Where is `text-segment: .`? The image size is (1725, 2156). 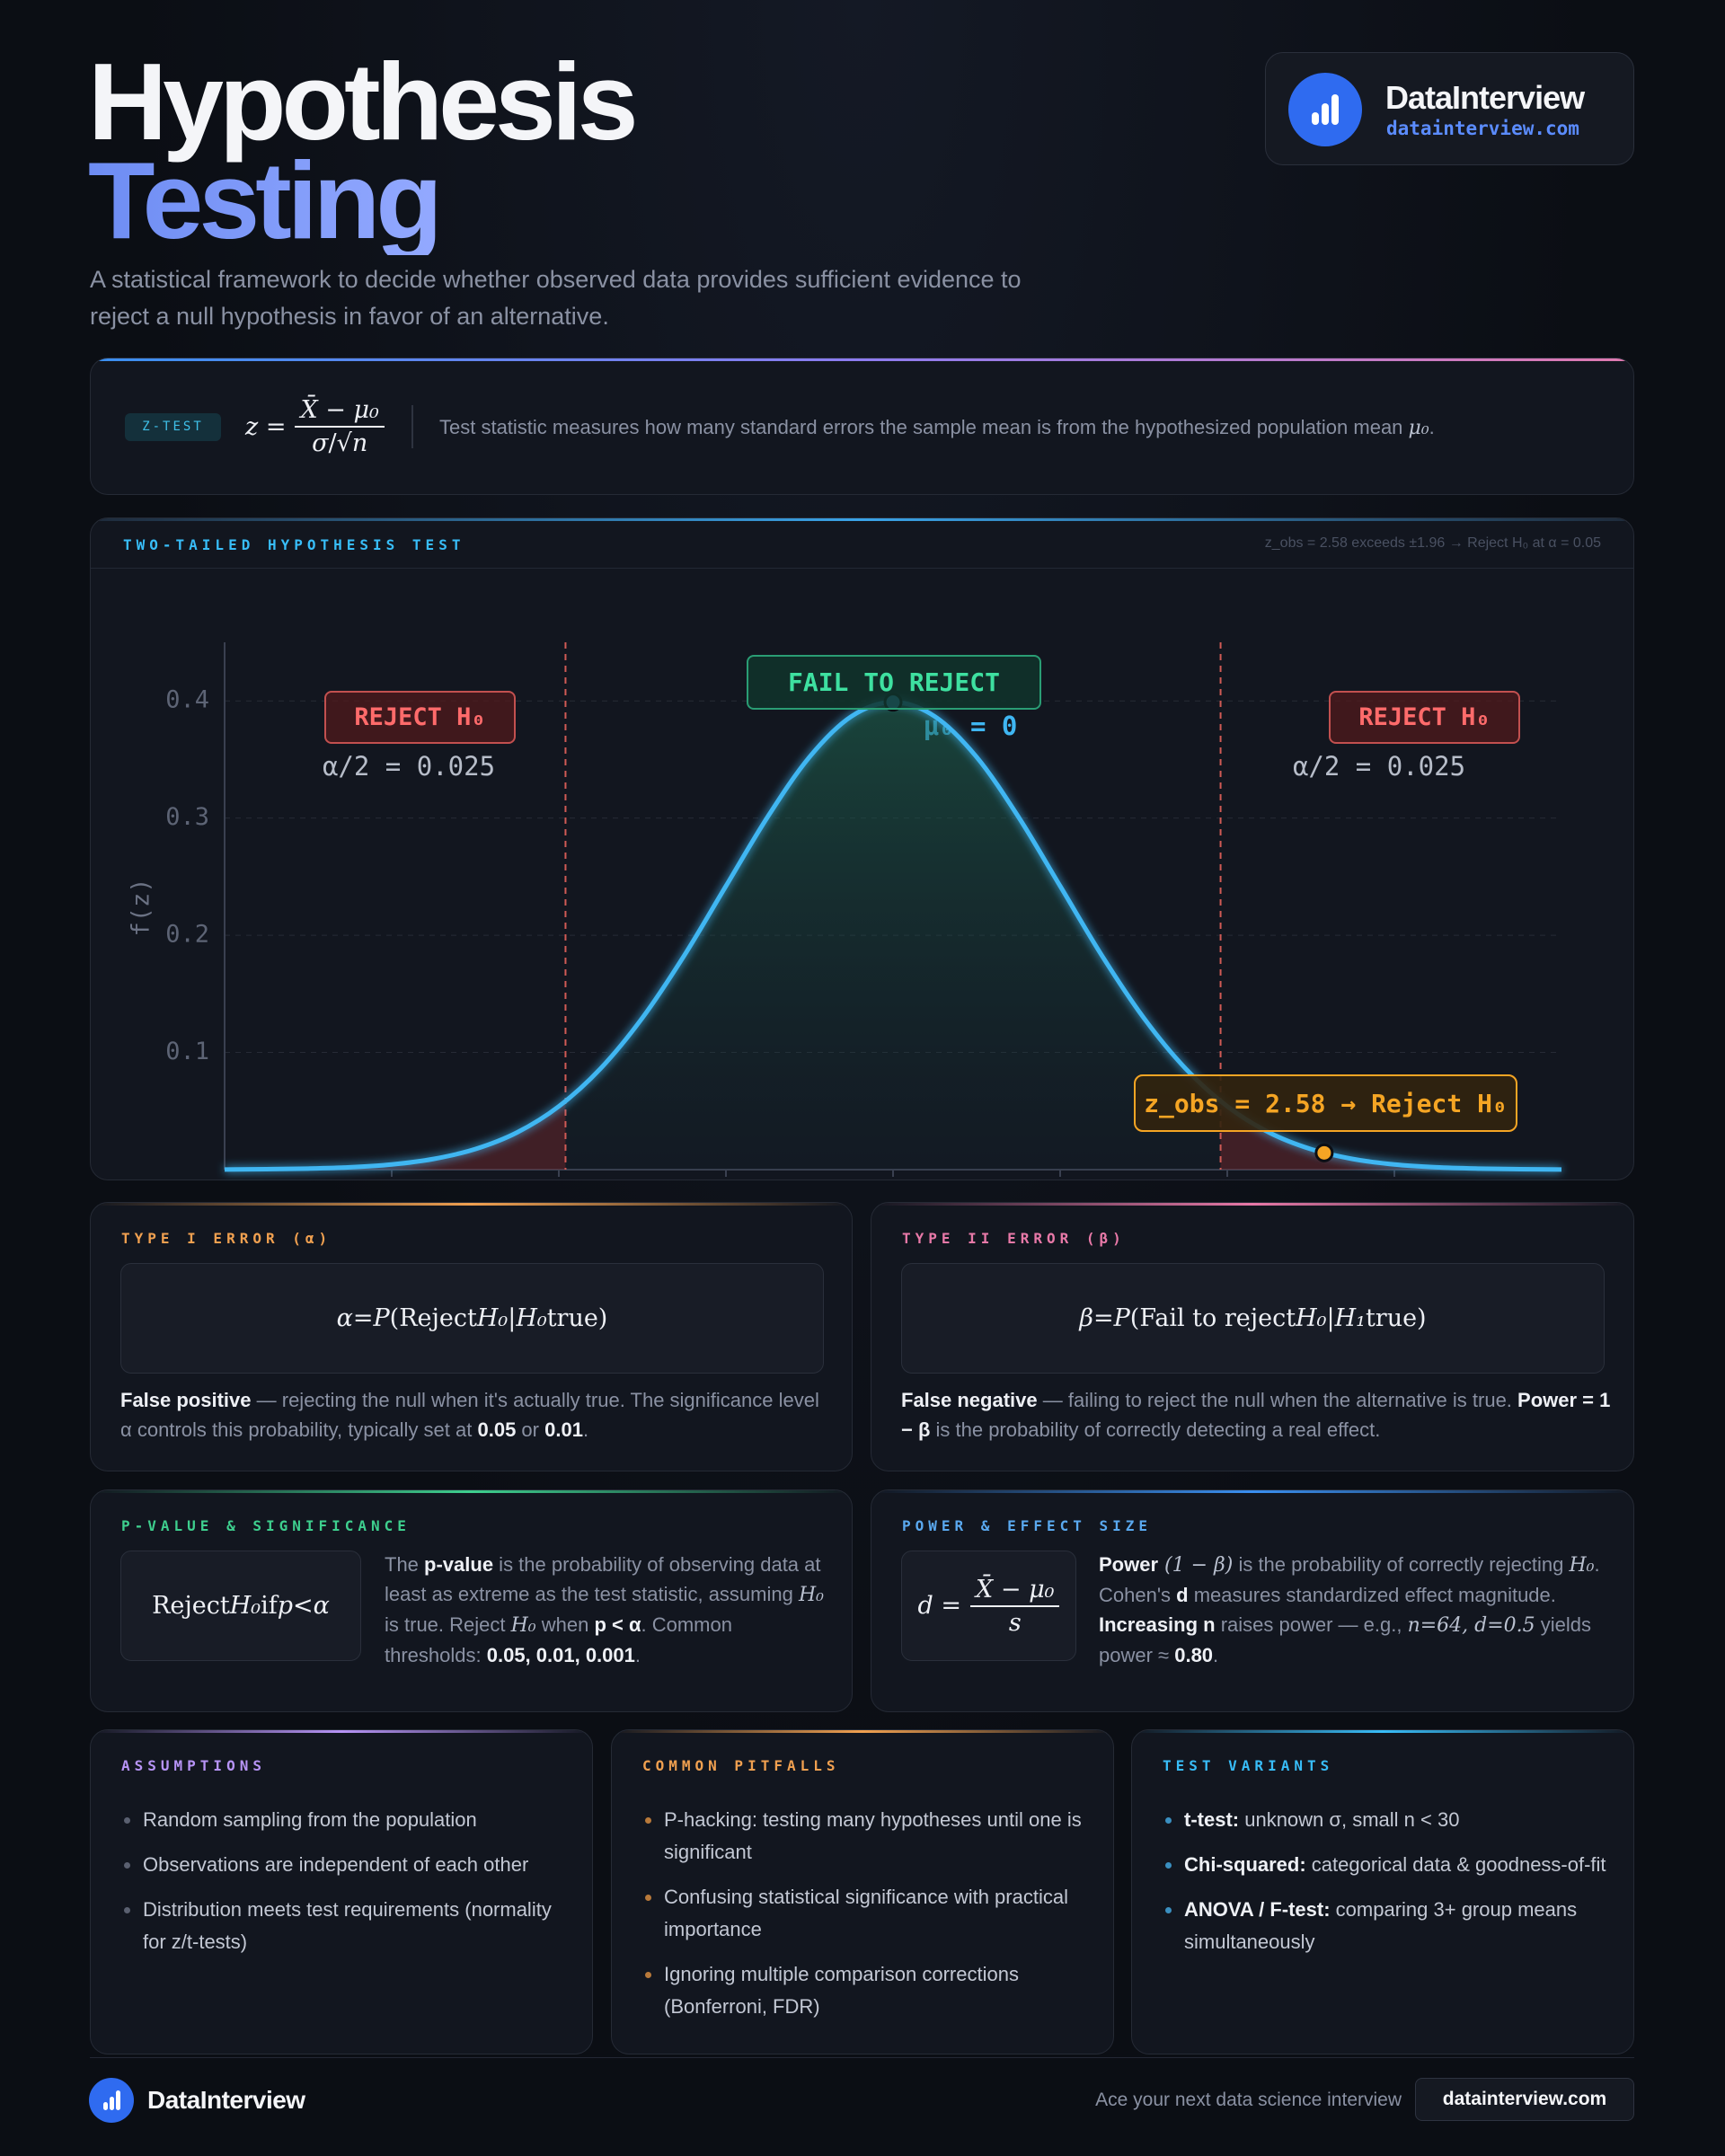
text-segment: . is located at coordinates (585, 1429).